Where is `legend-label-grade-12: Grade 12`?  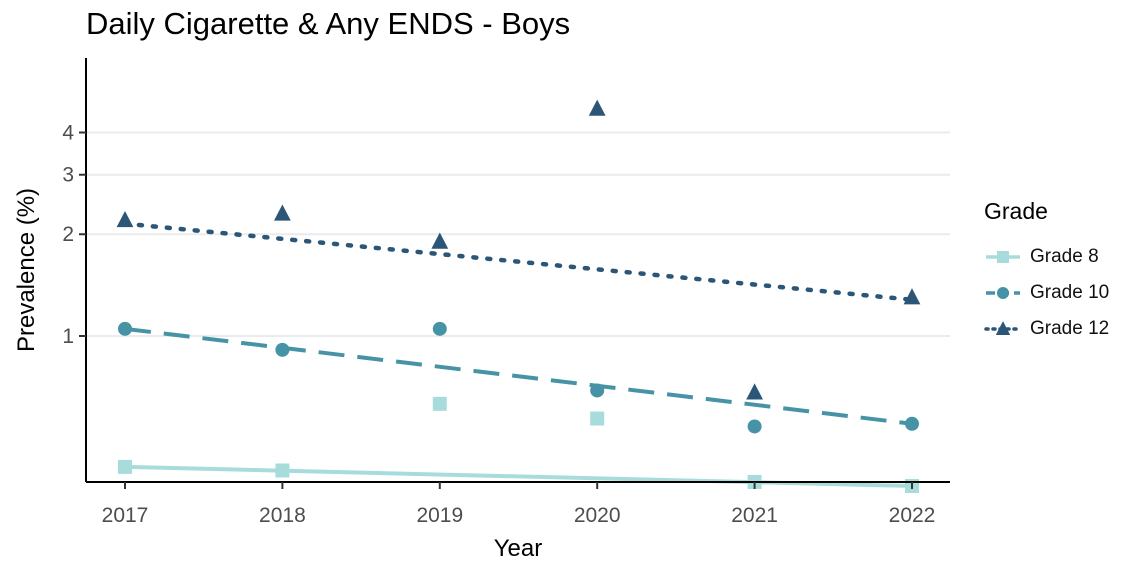 legend-label-grade-12: Grade 12 is located at coordinates (1070, 328).